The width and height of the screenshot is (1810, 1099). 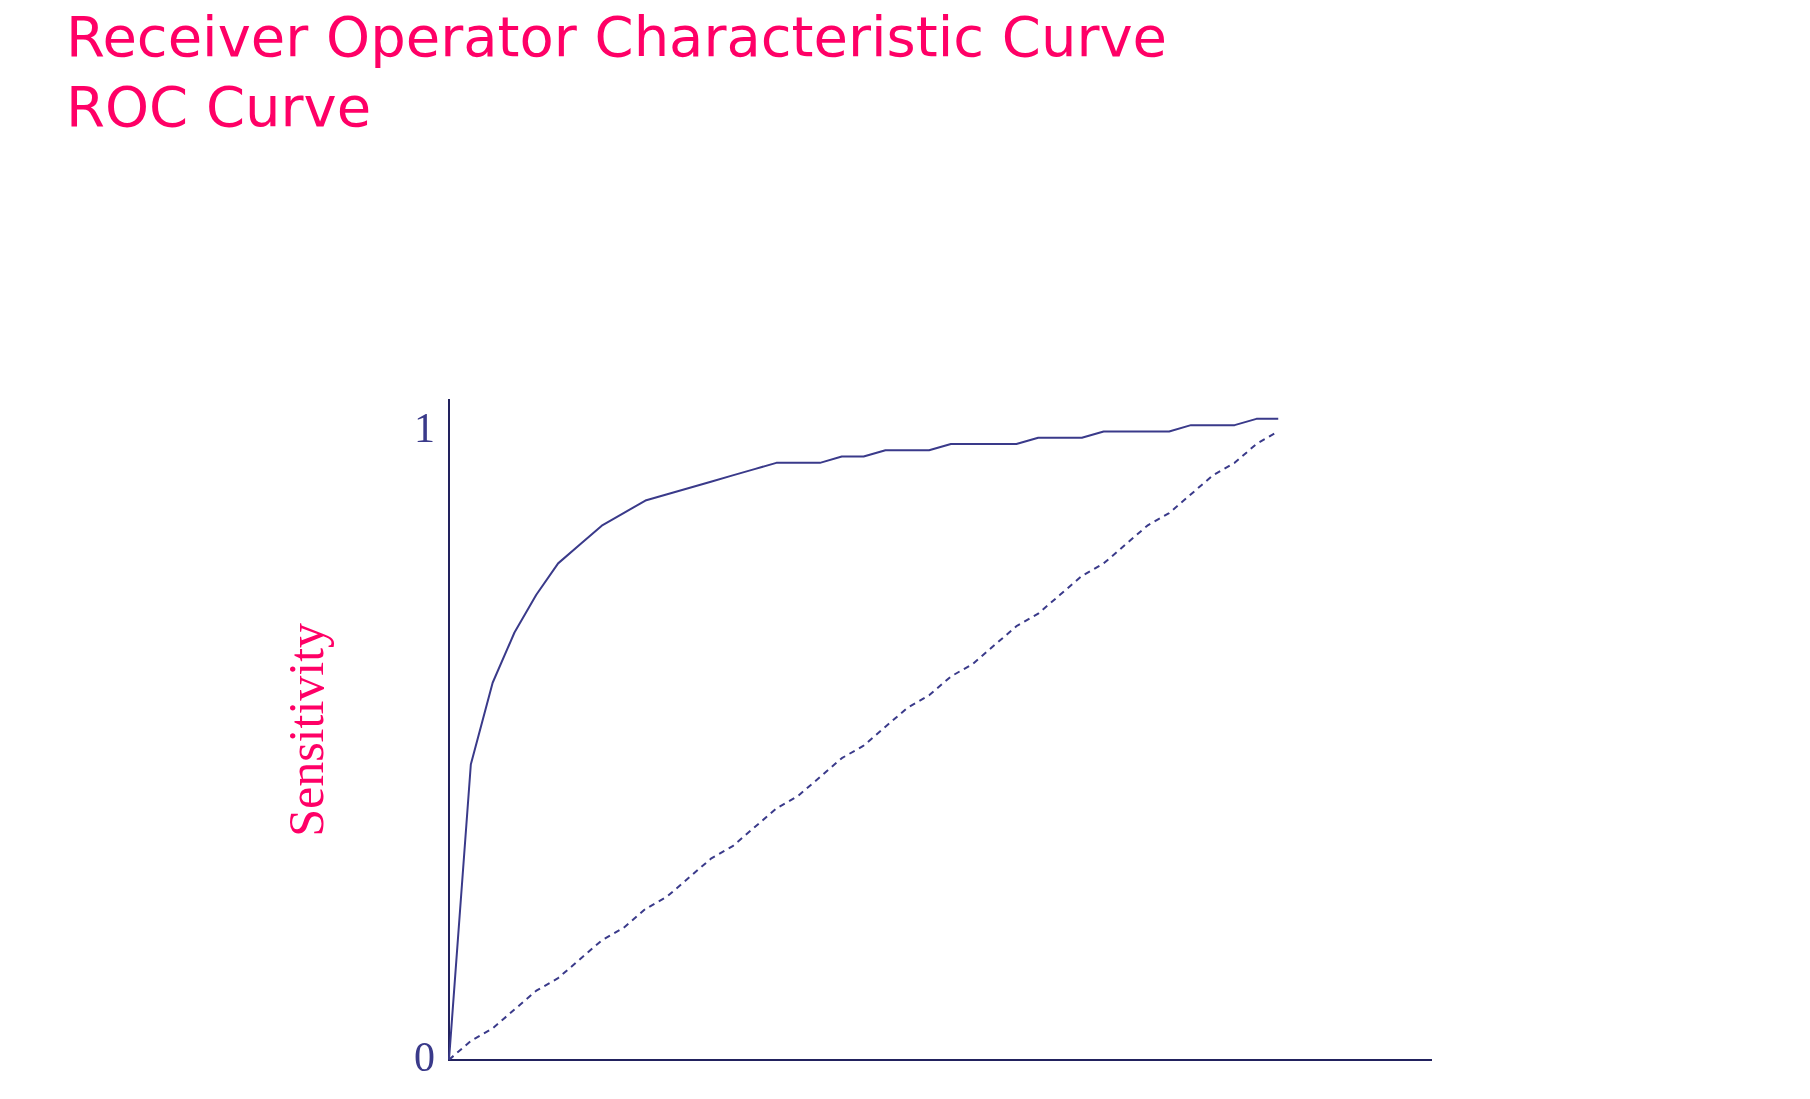 What do you see at coordinates (306, 729) in the screenshot?
I see `y-axis-title: Sensitivity` at bounding box center [306, 729].